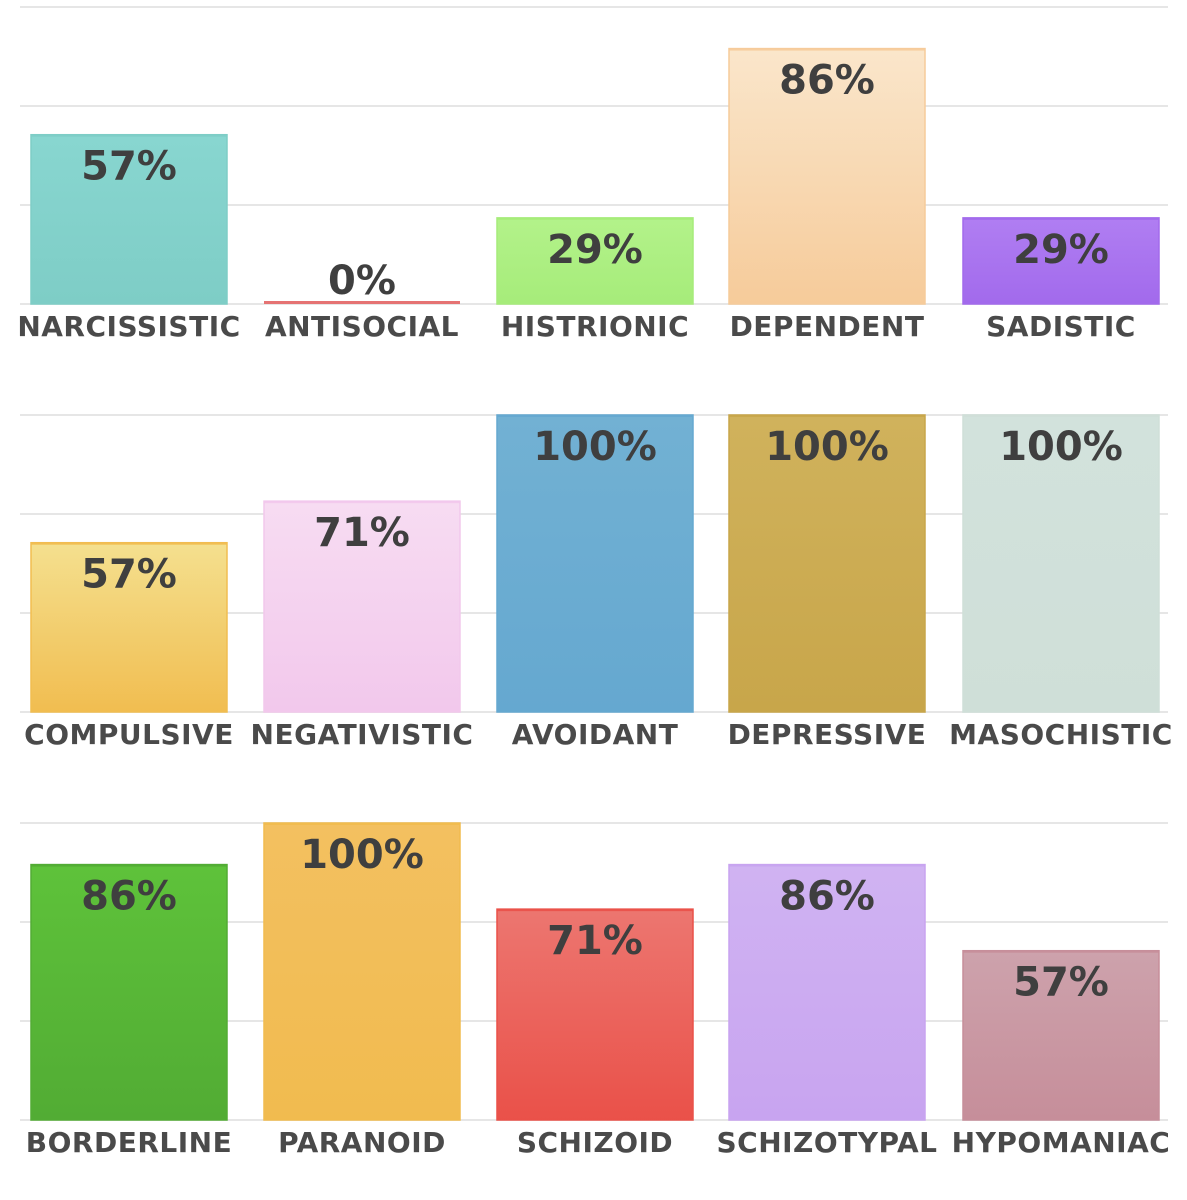 This screenshot has width=1187, height=1200. Describe the element at coordinates (362, 326) in the screenshot. I see `category-label: ANTISOCIAL` at that location.